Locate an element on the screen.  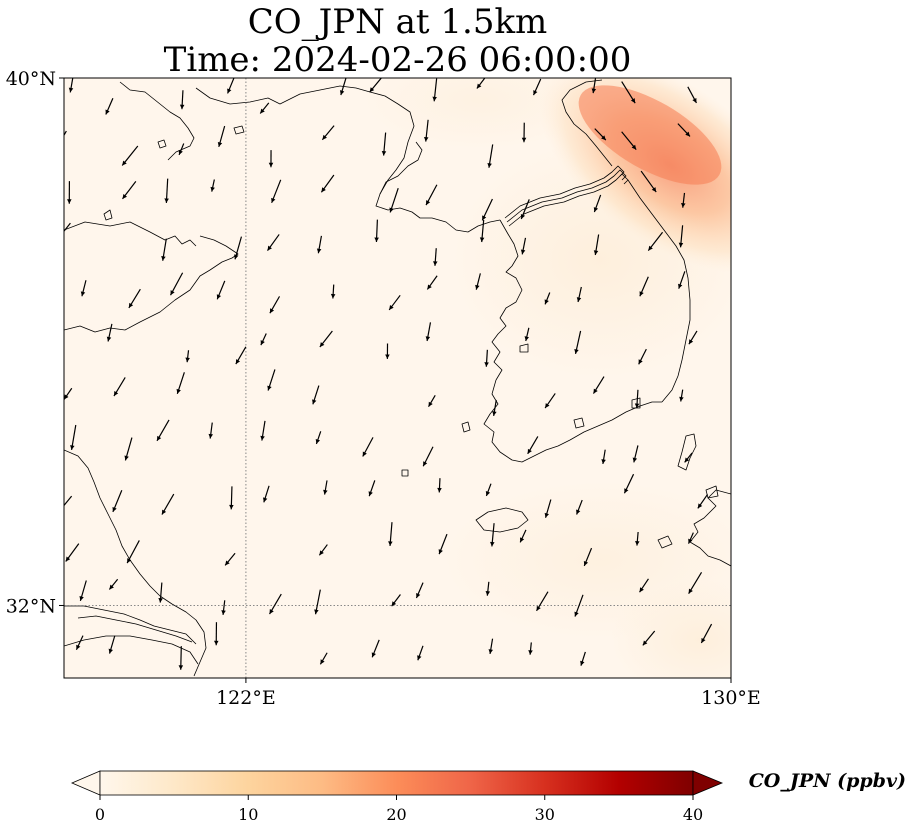
colorbar-title: CO_JPN (ppbv) is located at coordinates (827, 781).